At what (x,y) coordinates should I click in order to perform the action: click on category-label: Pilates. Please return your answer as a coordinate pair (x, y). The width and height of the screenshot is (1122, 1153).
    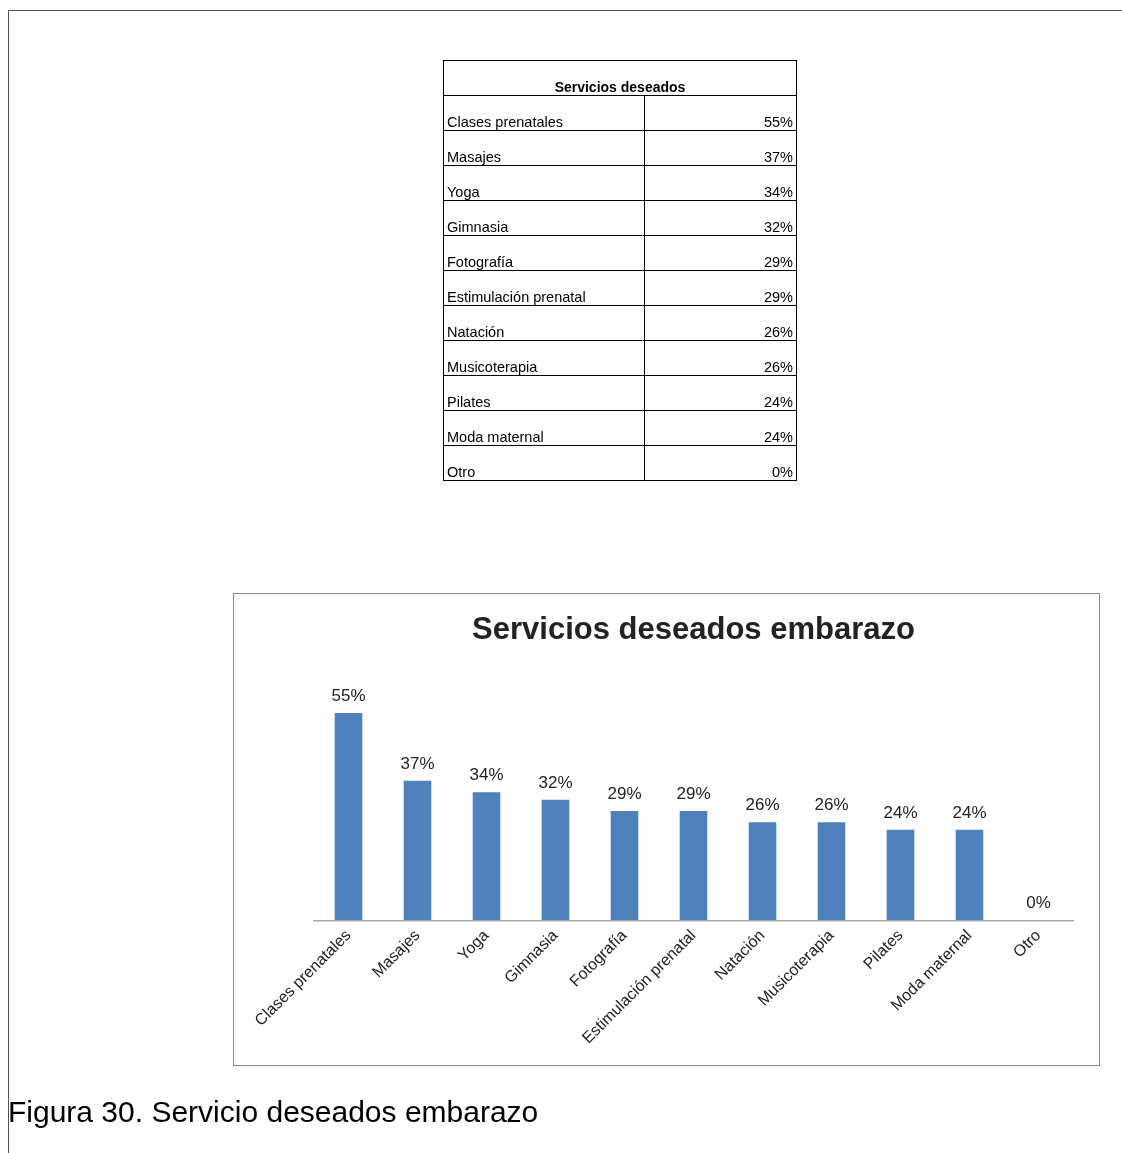
    Looking at the image, I should click on (469, 402).